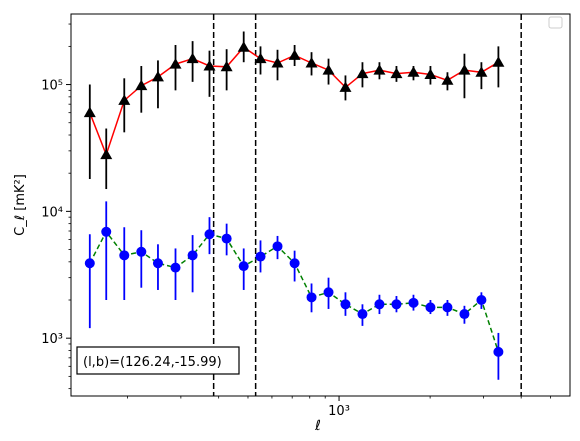 Image resolution: width=580 pixels, height=441 pixels. Describe the element at coordinates (152, 362) in the screenshot. I see `annotation-text: (l,b)=(126.24,-15.99)` at that location.